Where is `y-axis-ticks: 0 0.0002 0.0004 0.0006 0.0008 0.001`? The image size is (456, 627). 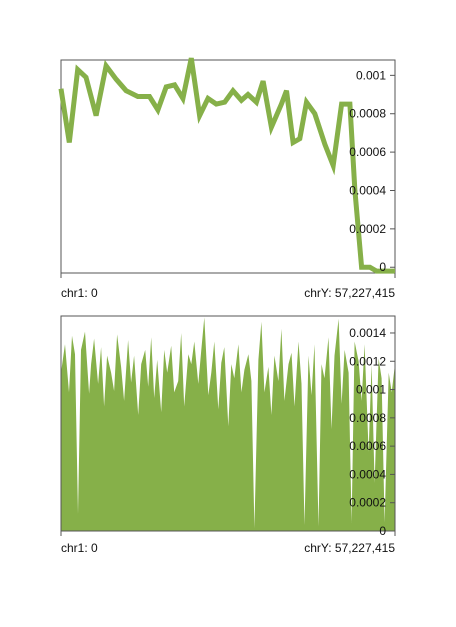
y-axis-ticks: 0 0.0002 0.0004 0.0006 0.0008 0.001 is located at coordinates (372, 171).